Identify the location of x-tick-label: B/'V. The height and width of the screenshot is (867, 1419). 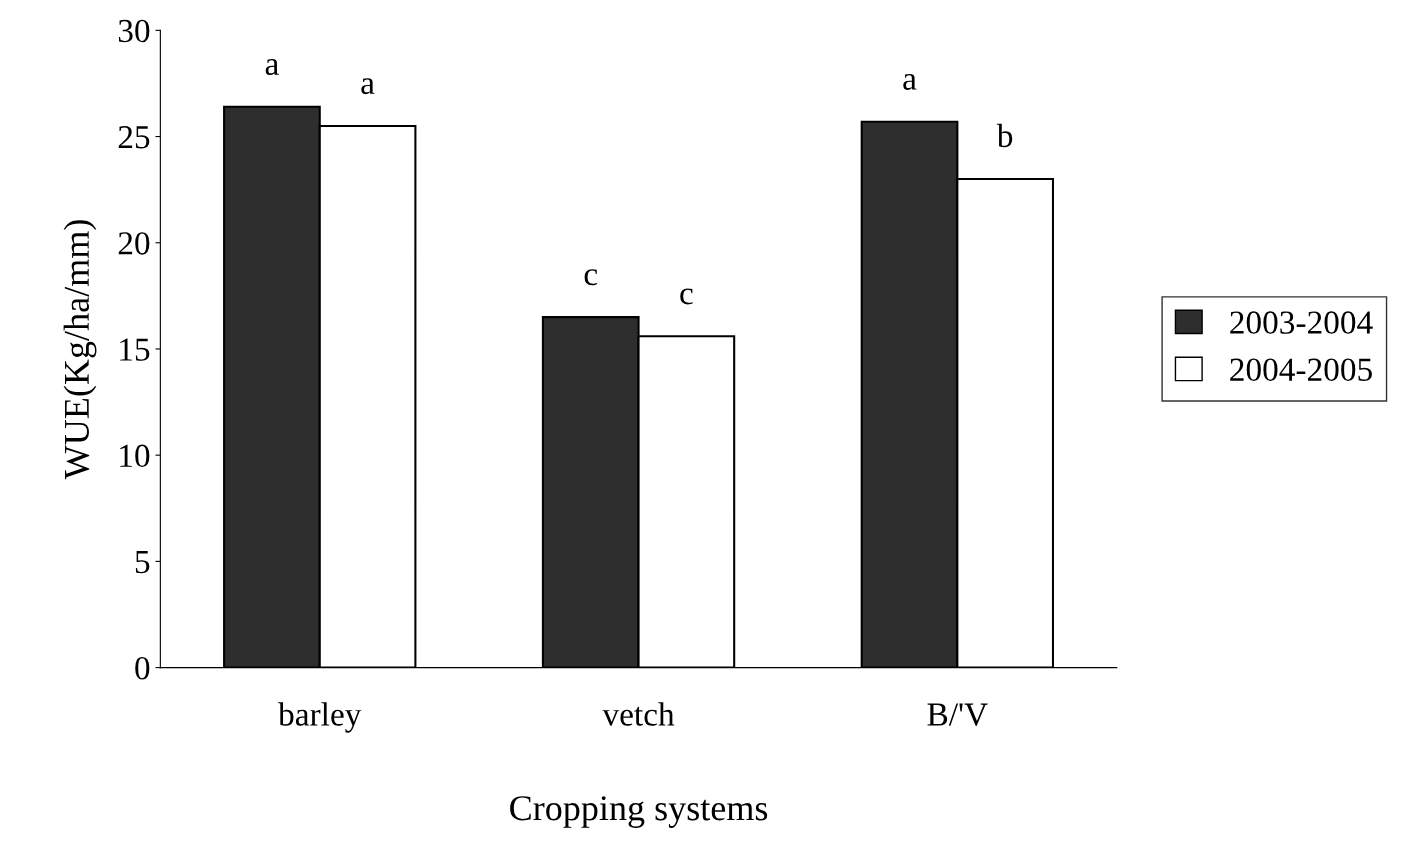
(957, 714).